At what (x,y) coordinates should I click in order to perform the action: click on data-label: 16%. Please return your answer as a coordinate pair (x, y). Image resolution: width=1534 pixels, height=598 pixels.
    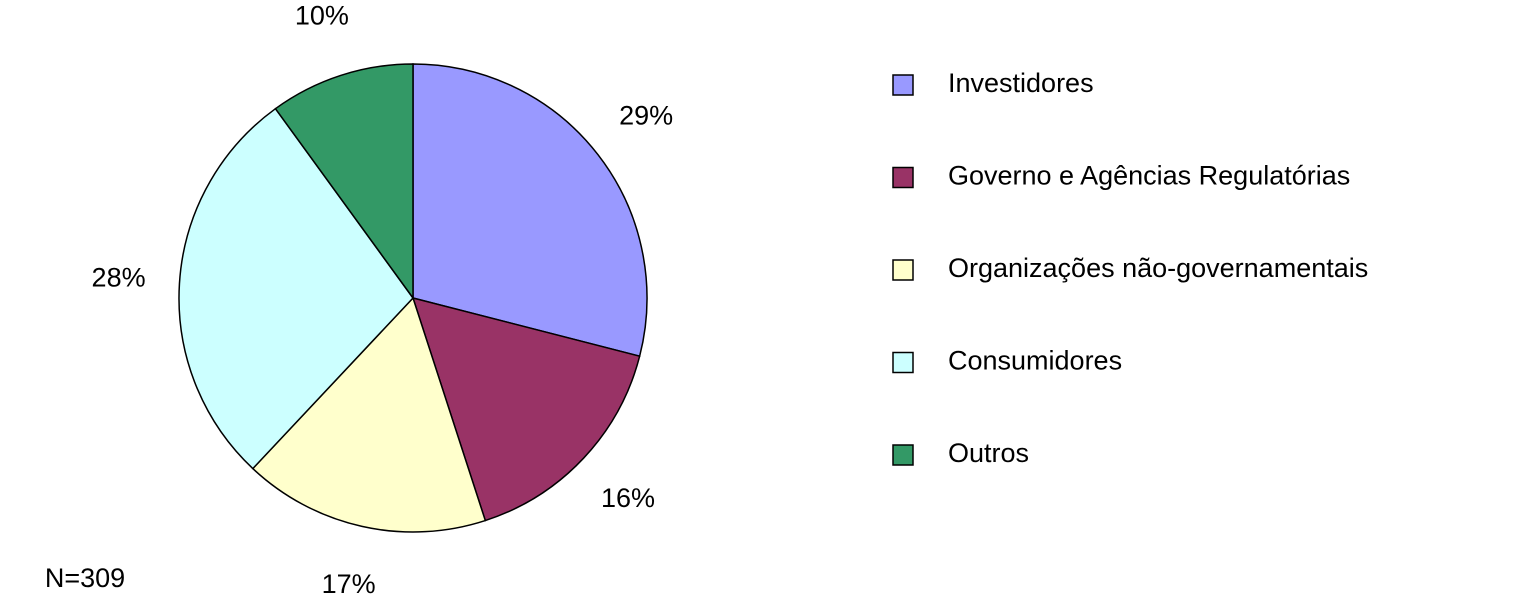
    Looking at the image, I should click on (628, 498).